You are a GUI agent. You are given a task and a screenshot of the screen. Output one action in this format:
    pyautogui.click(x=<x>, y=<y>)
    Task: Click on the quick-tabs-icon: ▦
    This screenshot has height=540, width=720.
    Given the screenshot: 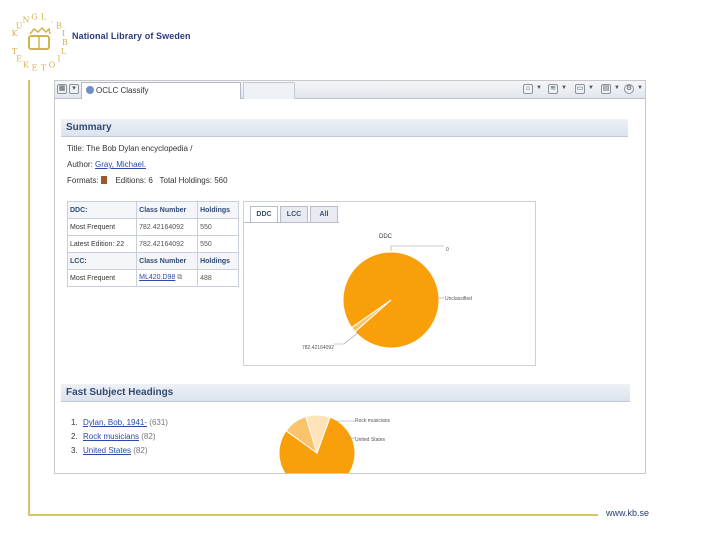 What is the action you would take?
    pyautogui.click(x=62, y=89)
    